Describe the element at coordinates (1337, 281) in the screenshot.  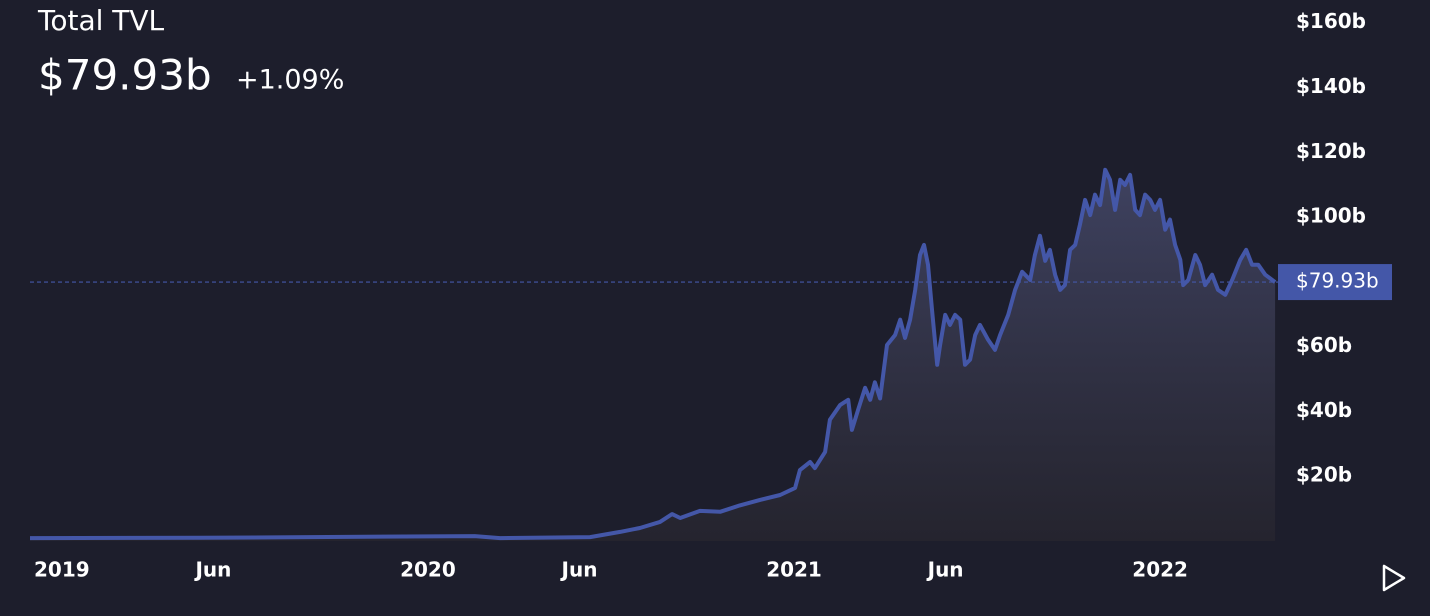
I see `current-value-tag-label: $79.93b` at that location.